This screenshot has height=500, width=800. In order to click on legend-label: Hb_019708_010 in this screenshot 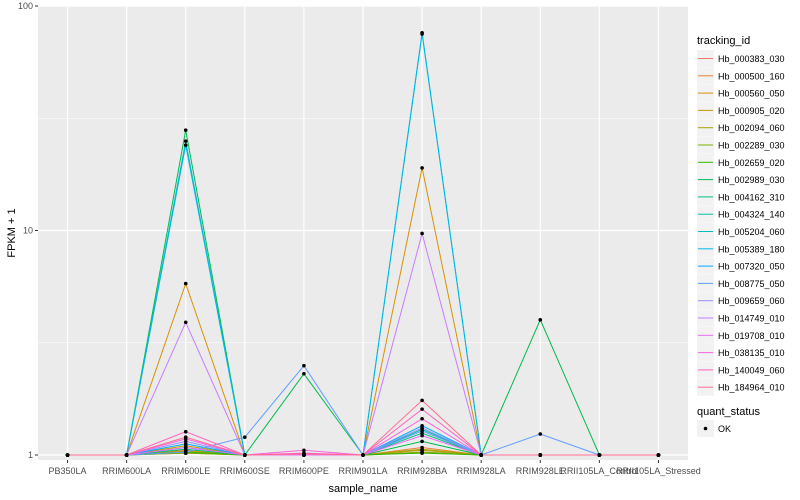, I will do `click(751, 336)`.